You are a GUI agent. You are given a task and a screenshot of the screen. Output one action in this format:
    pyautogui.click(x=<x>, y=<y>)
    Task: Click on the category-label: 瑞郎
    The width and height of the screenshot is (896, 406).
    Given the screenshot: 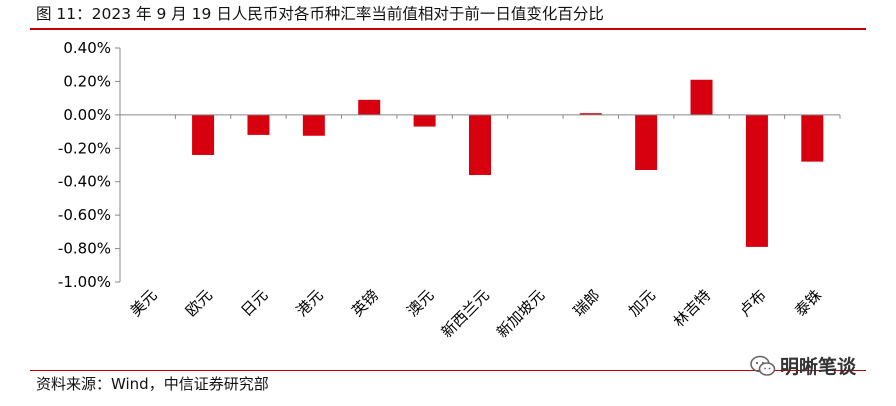 What is the action you would take?
    pyautogui.click(x=587, y=303)
    